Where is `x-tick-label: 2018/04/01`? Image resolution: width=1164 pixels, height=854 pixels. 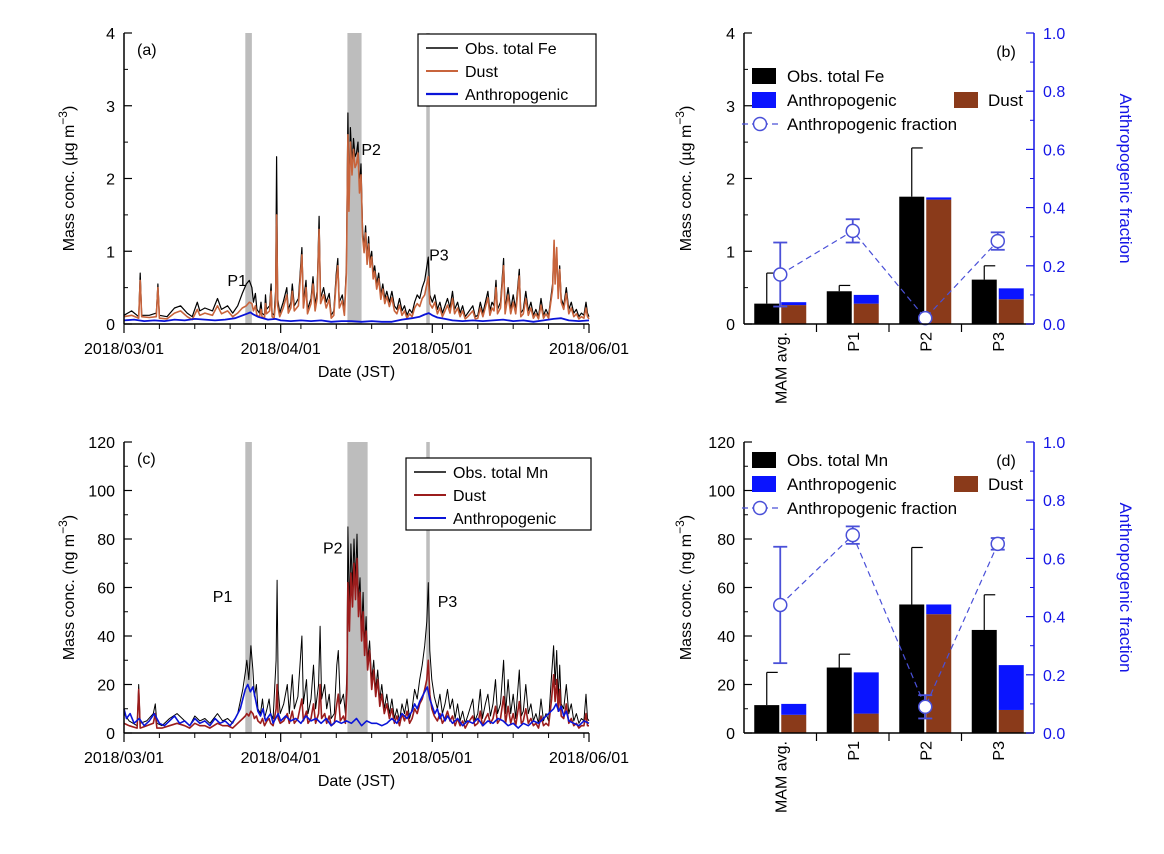
x-tick-label: 2018/04/01 is located at coordinates (281, 349).